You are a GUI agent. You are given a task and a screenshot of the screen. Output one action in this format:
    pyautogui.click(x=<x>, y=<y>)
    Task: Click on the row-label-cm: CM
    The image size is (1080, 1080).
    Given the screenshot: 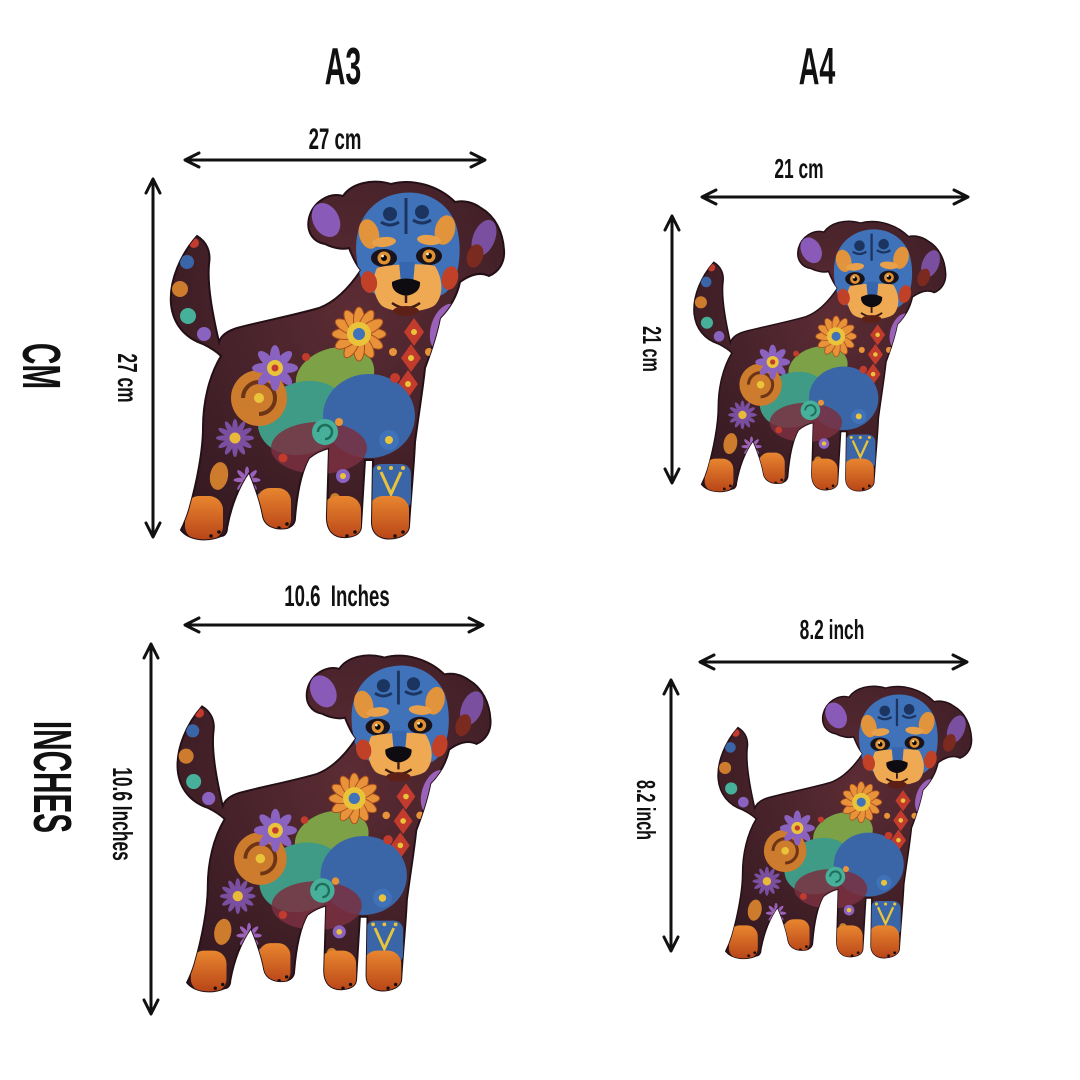 What is the action you would take?
    pyautogui.click(x=41, y=366)
    